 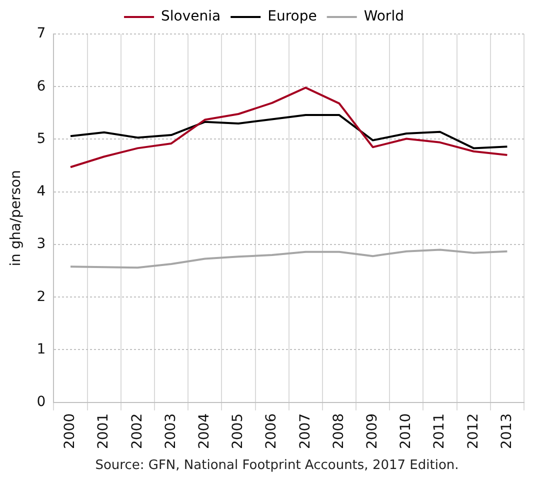 What do you see at coordinates (384, 16) in the screenshot?
I see `legend-label: World` at bounding box center [384, 16].